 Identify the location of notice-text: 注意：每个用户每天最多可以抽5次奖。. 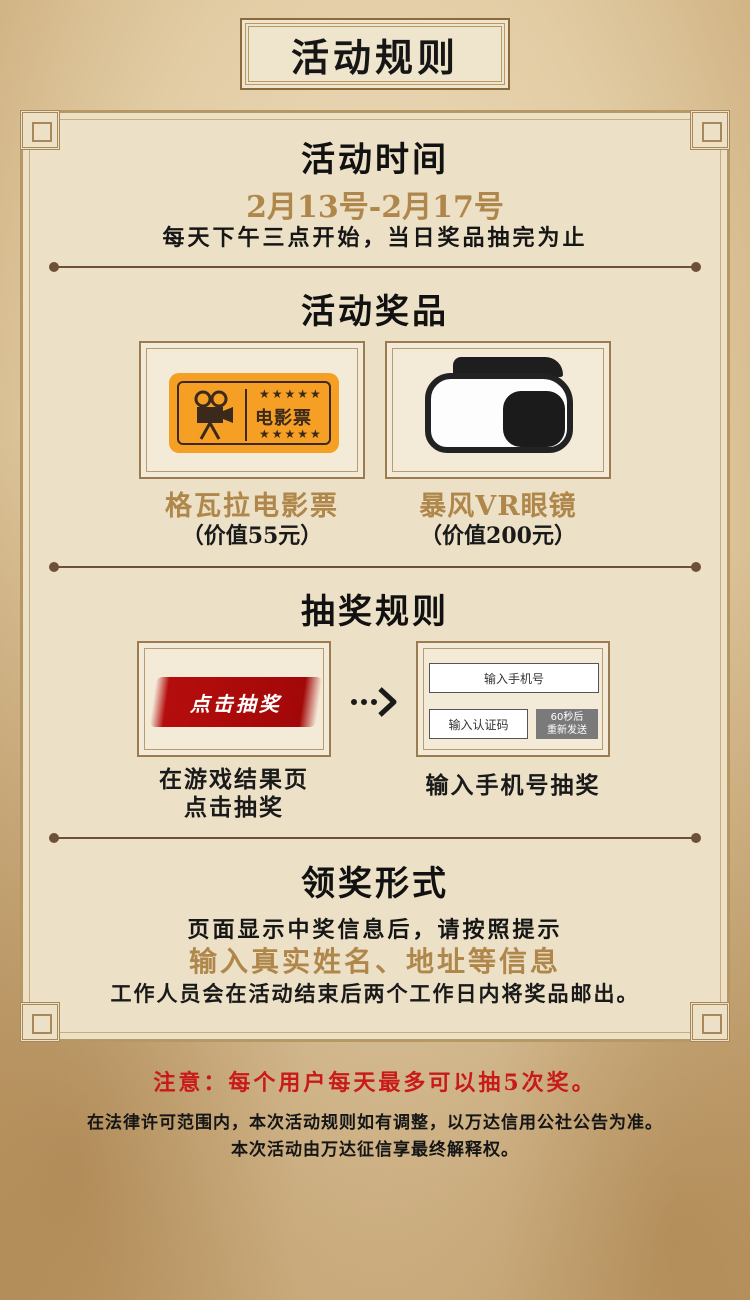
(375, 1083).